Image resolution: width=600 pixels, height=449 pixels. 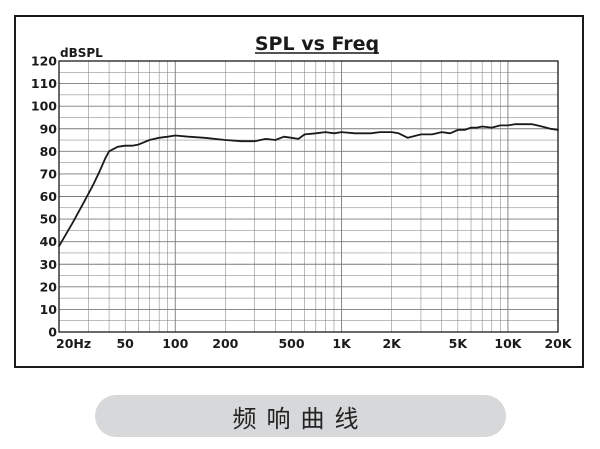 What do you see at coordinates (49, 264) in the screenshot?
I see `y-tick-label: 30` at bounding box center [49, 264].